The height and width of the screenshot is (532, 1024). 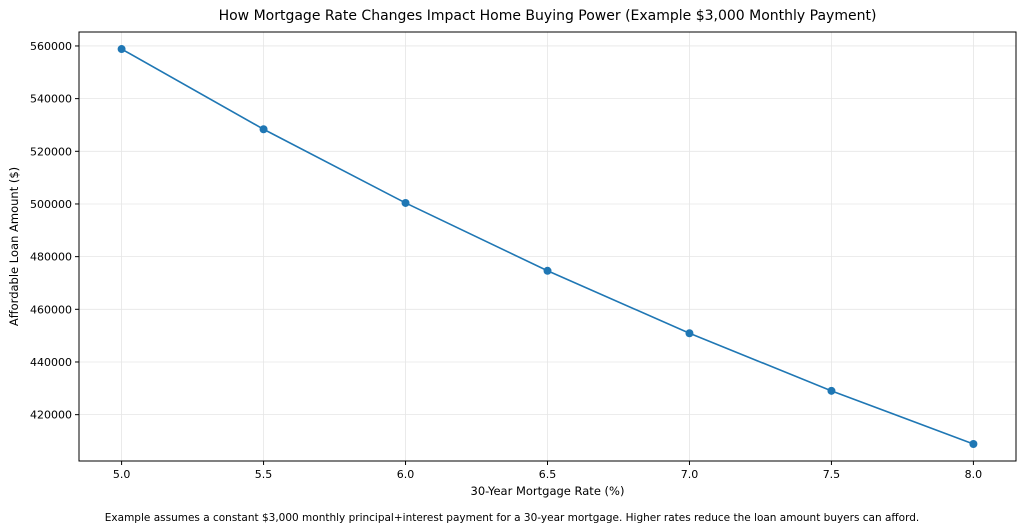 What do you see at coordinates (264, 474) in the screenshot?
I see `x-tick-label: 5.5` at bounding box center [264, 474].